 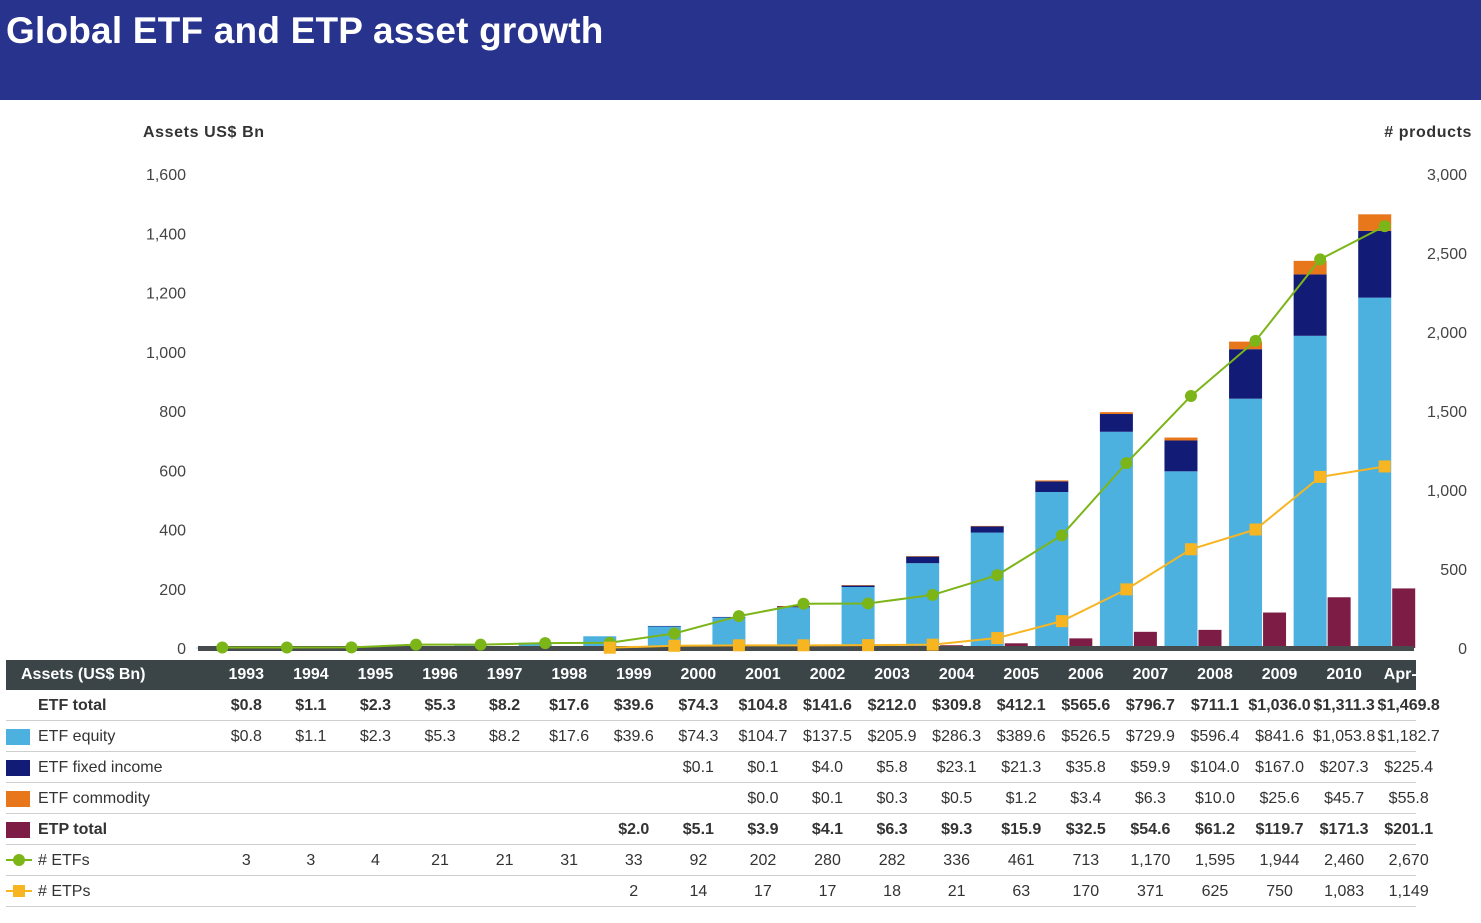 What do you see at coordinates (1447, 175) in the screenshot?
I see `y2-tick-label: 3,000` at bounding box center [1447, 175].